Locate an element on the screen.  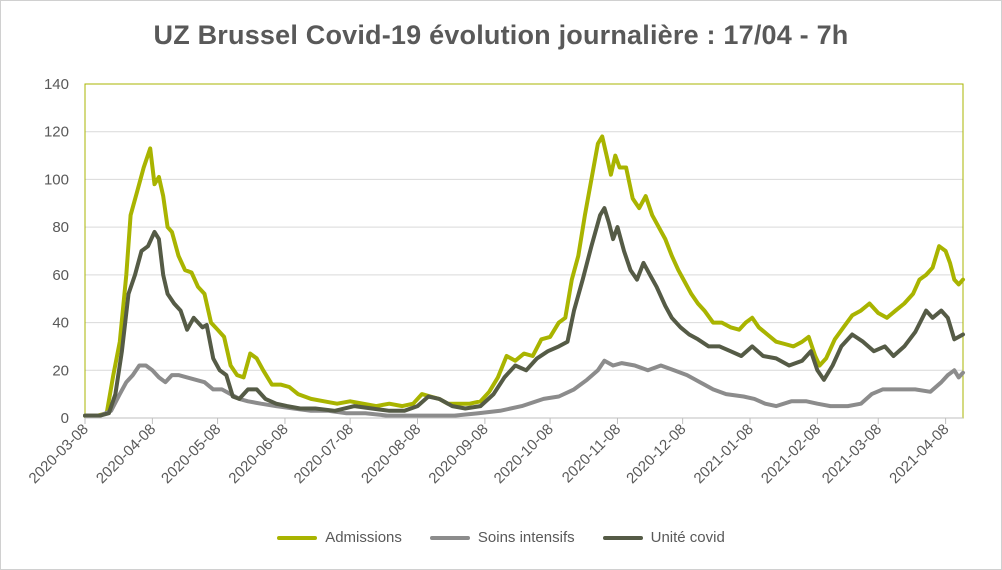
legend-label: Unité covid is located at coordinates (687, 537).